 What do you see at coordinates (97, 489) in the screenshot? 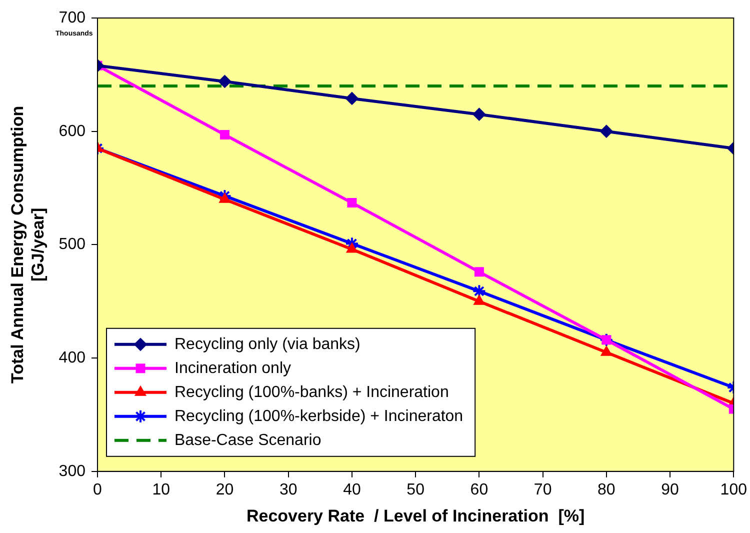
I see `x-tick-label: 0` at bounding box center [97, 489].